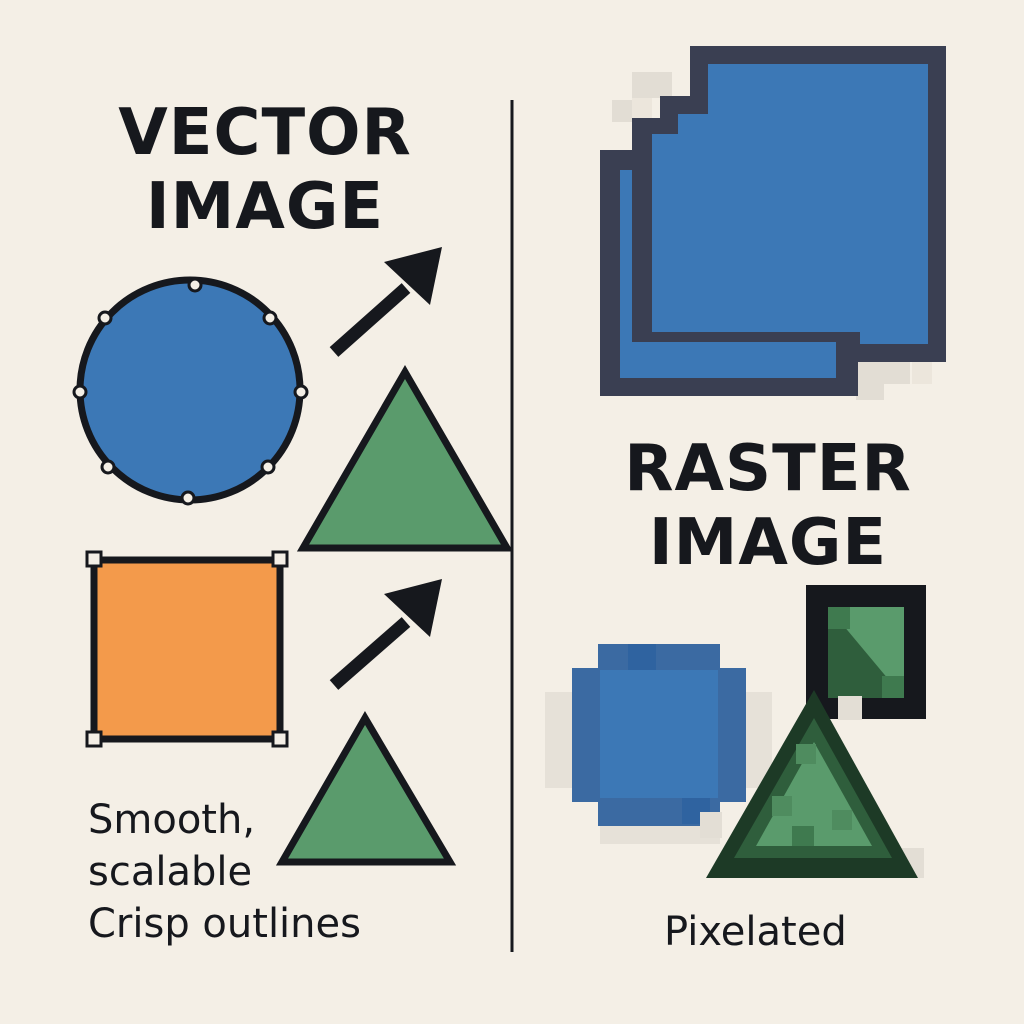 The width and height of the screenshot is (1024, 1024). Describe the element at coordinates (172, 820) in the screenshot. I see `vector-caption-line1: Smooth,` at that location.